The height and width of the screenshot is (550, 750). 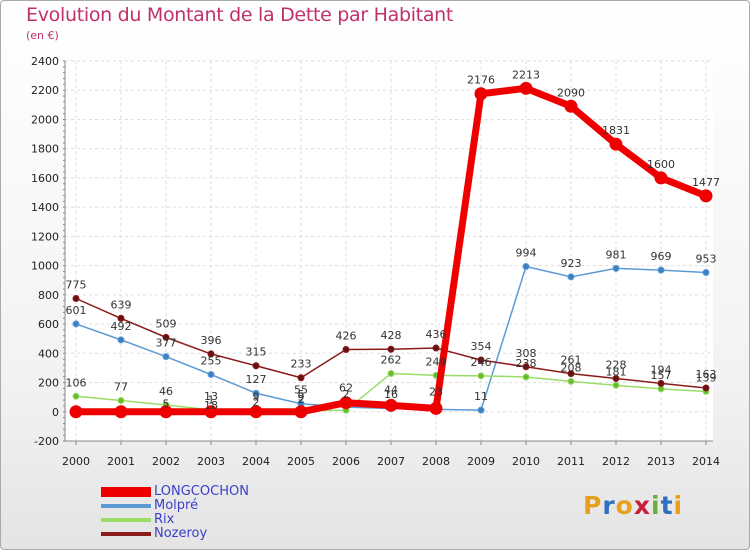 What do you see at coordinates (661, 164) in the screenshot?
I see `data-label: 1600` at bounding box center [661, 164].